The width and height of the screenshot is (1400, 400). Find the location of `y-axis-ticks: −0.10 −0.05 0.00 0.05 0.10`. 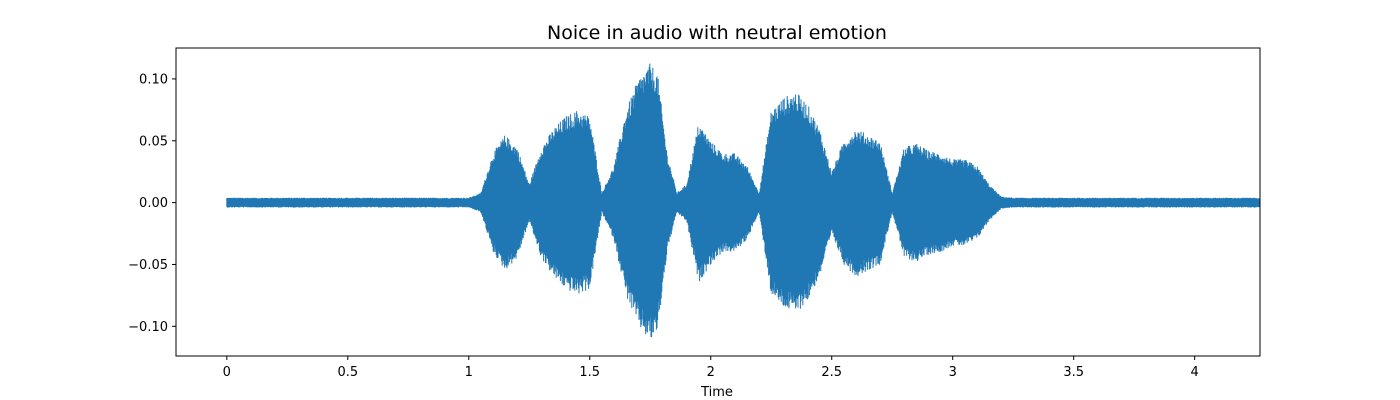

y-axis-ticks: −0.10 −0.05 0.00 0.05 0.10 is located at coordinates (152, 203).